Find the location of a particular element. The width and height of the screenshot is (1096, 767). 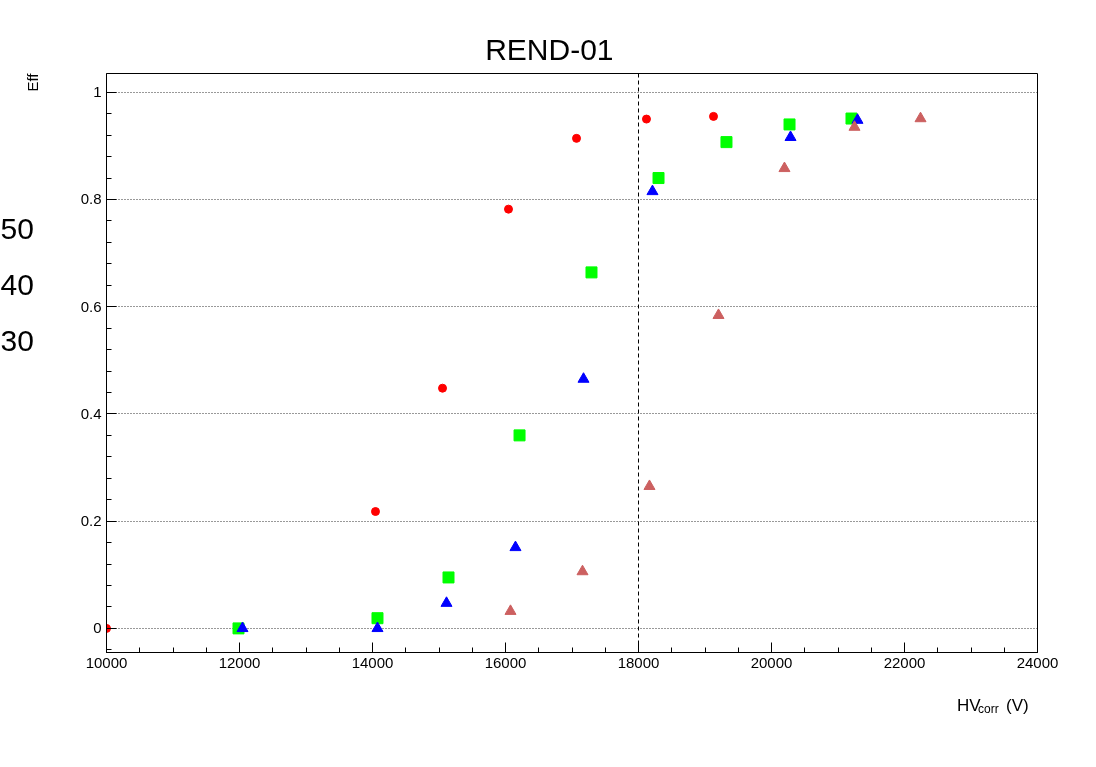

x-tick-label: 20000 is located at coordinates (771, 662).